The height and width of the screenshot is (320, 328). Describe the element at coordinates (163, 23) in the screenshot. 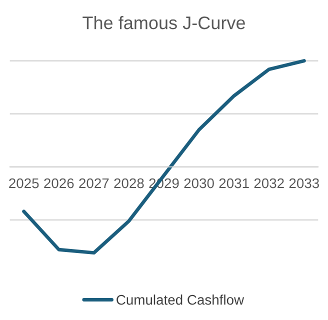

I see `chart-title: The famous J-Curve` at that location.